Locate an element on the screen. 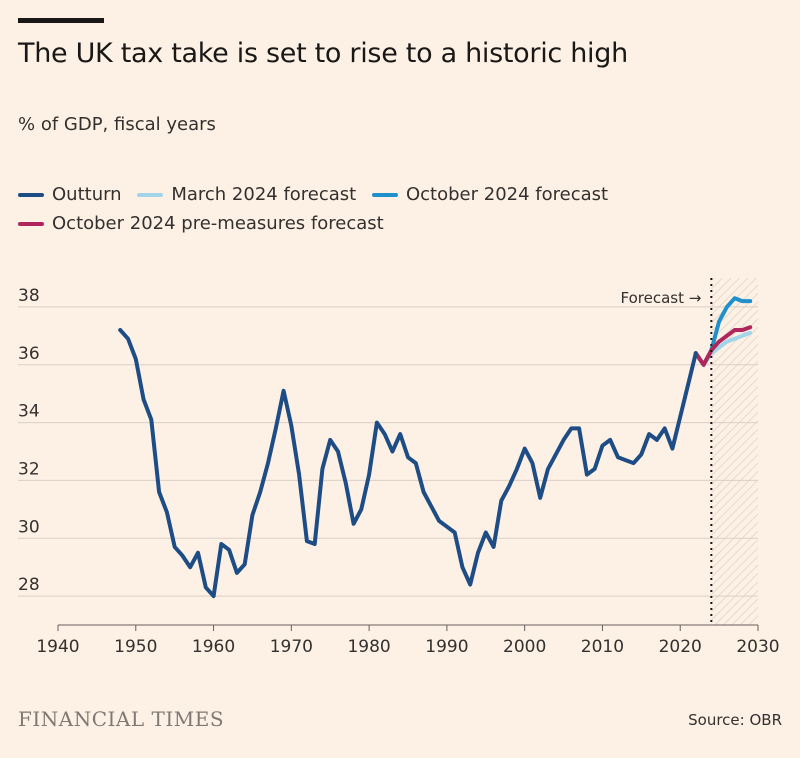 This screenshot has height=758, width=800. forecast-region is located at coordinates (734, 451).